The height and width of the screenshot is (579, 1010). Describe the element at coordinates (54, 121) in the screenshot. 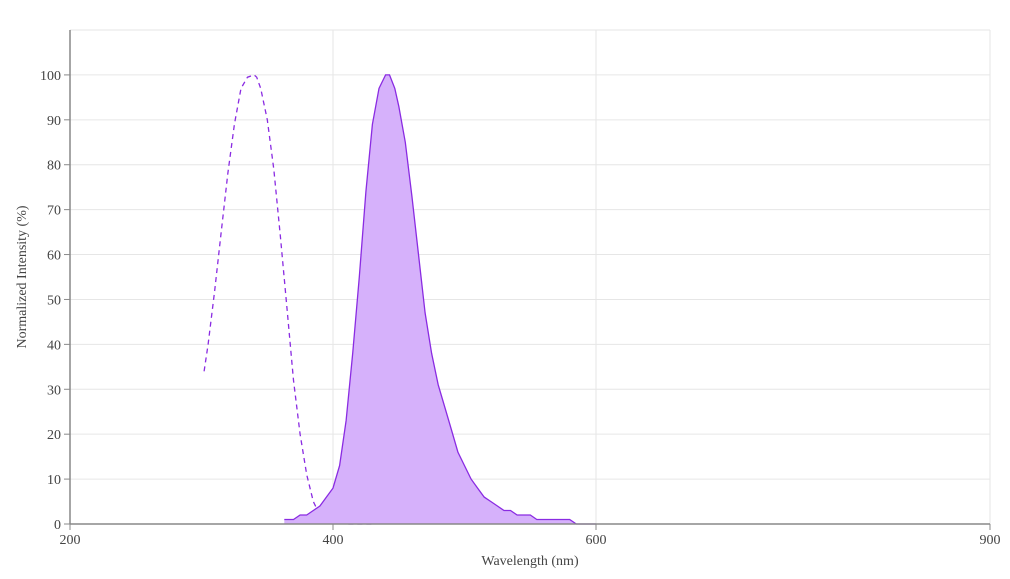

I see `y-tick-label: 90` at that location.